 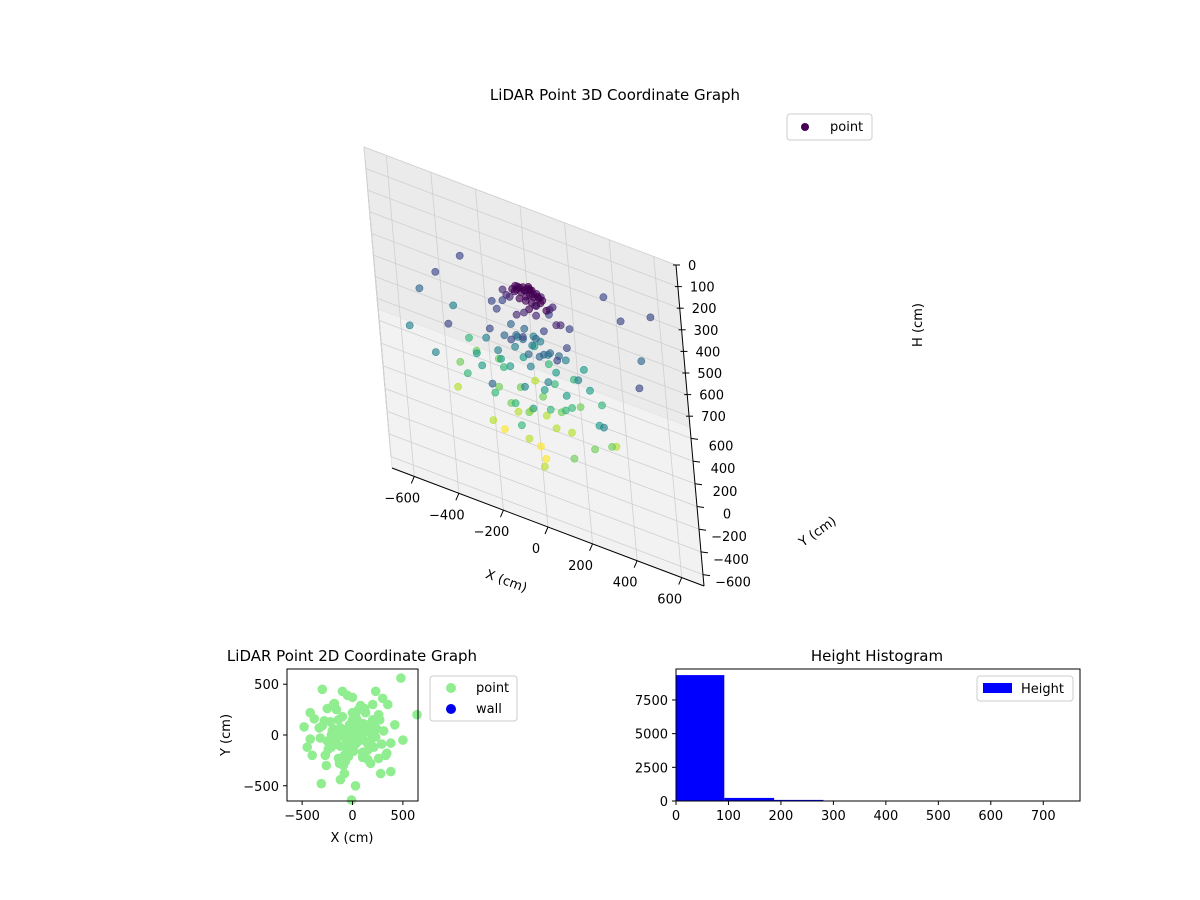 I want to click on chart-histogram-legend-swatch, so click(x=997, y=688).